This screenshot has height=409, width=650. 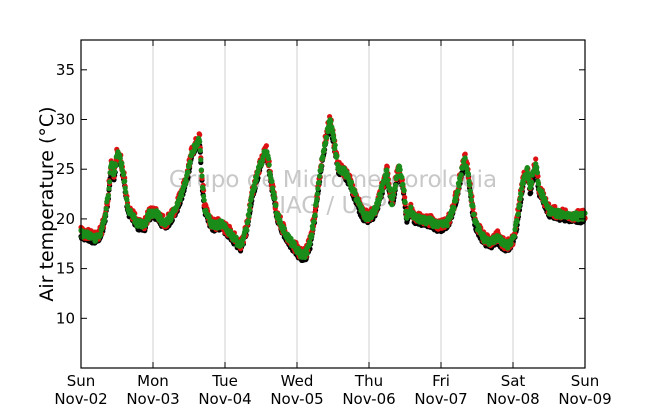 I want to click on y-tick-label: 35, so click(x=65, y=70).